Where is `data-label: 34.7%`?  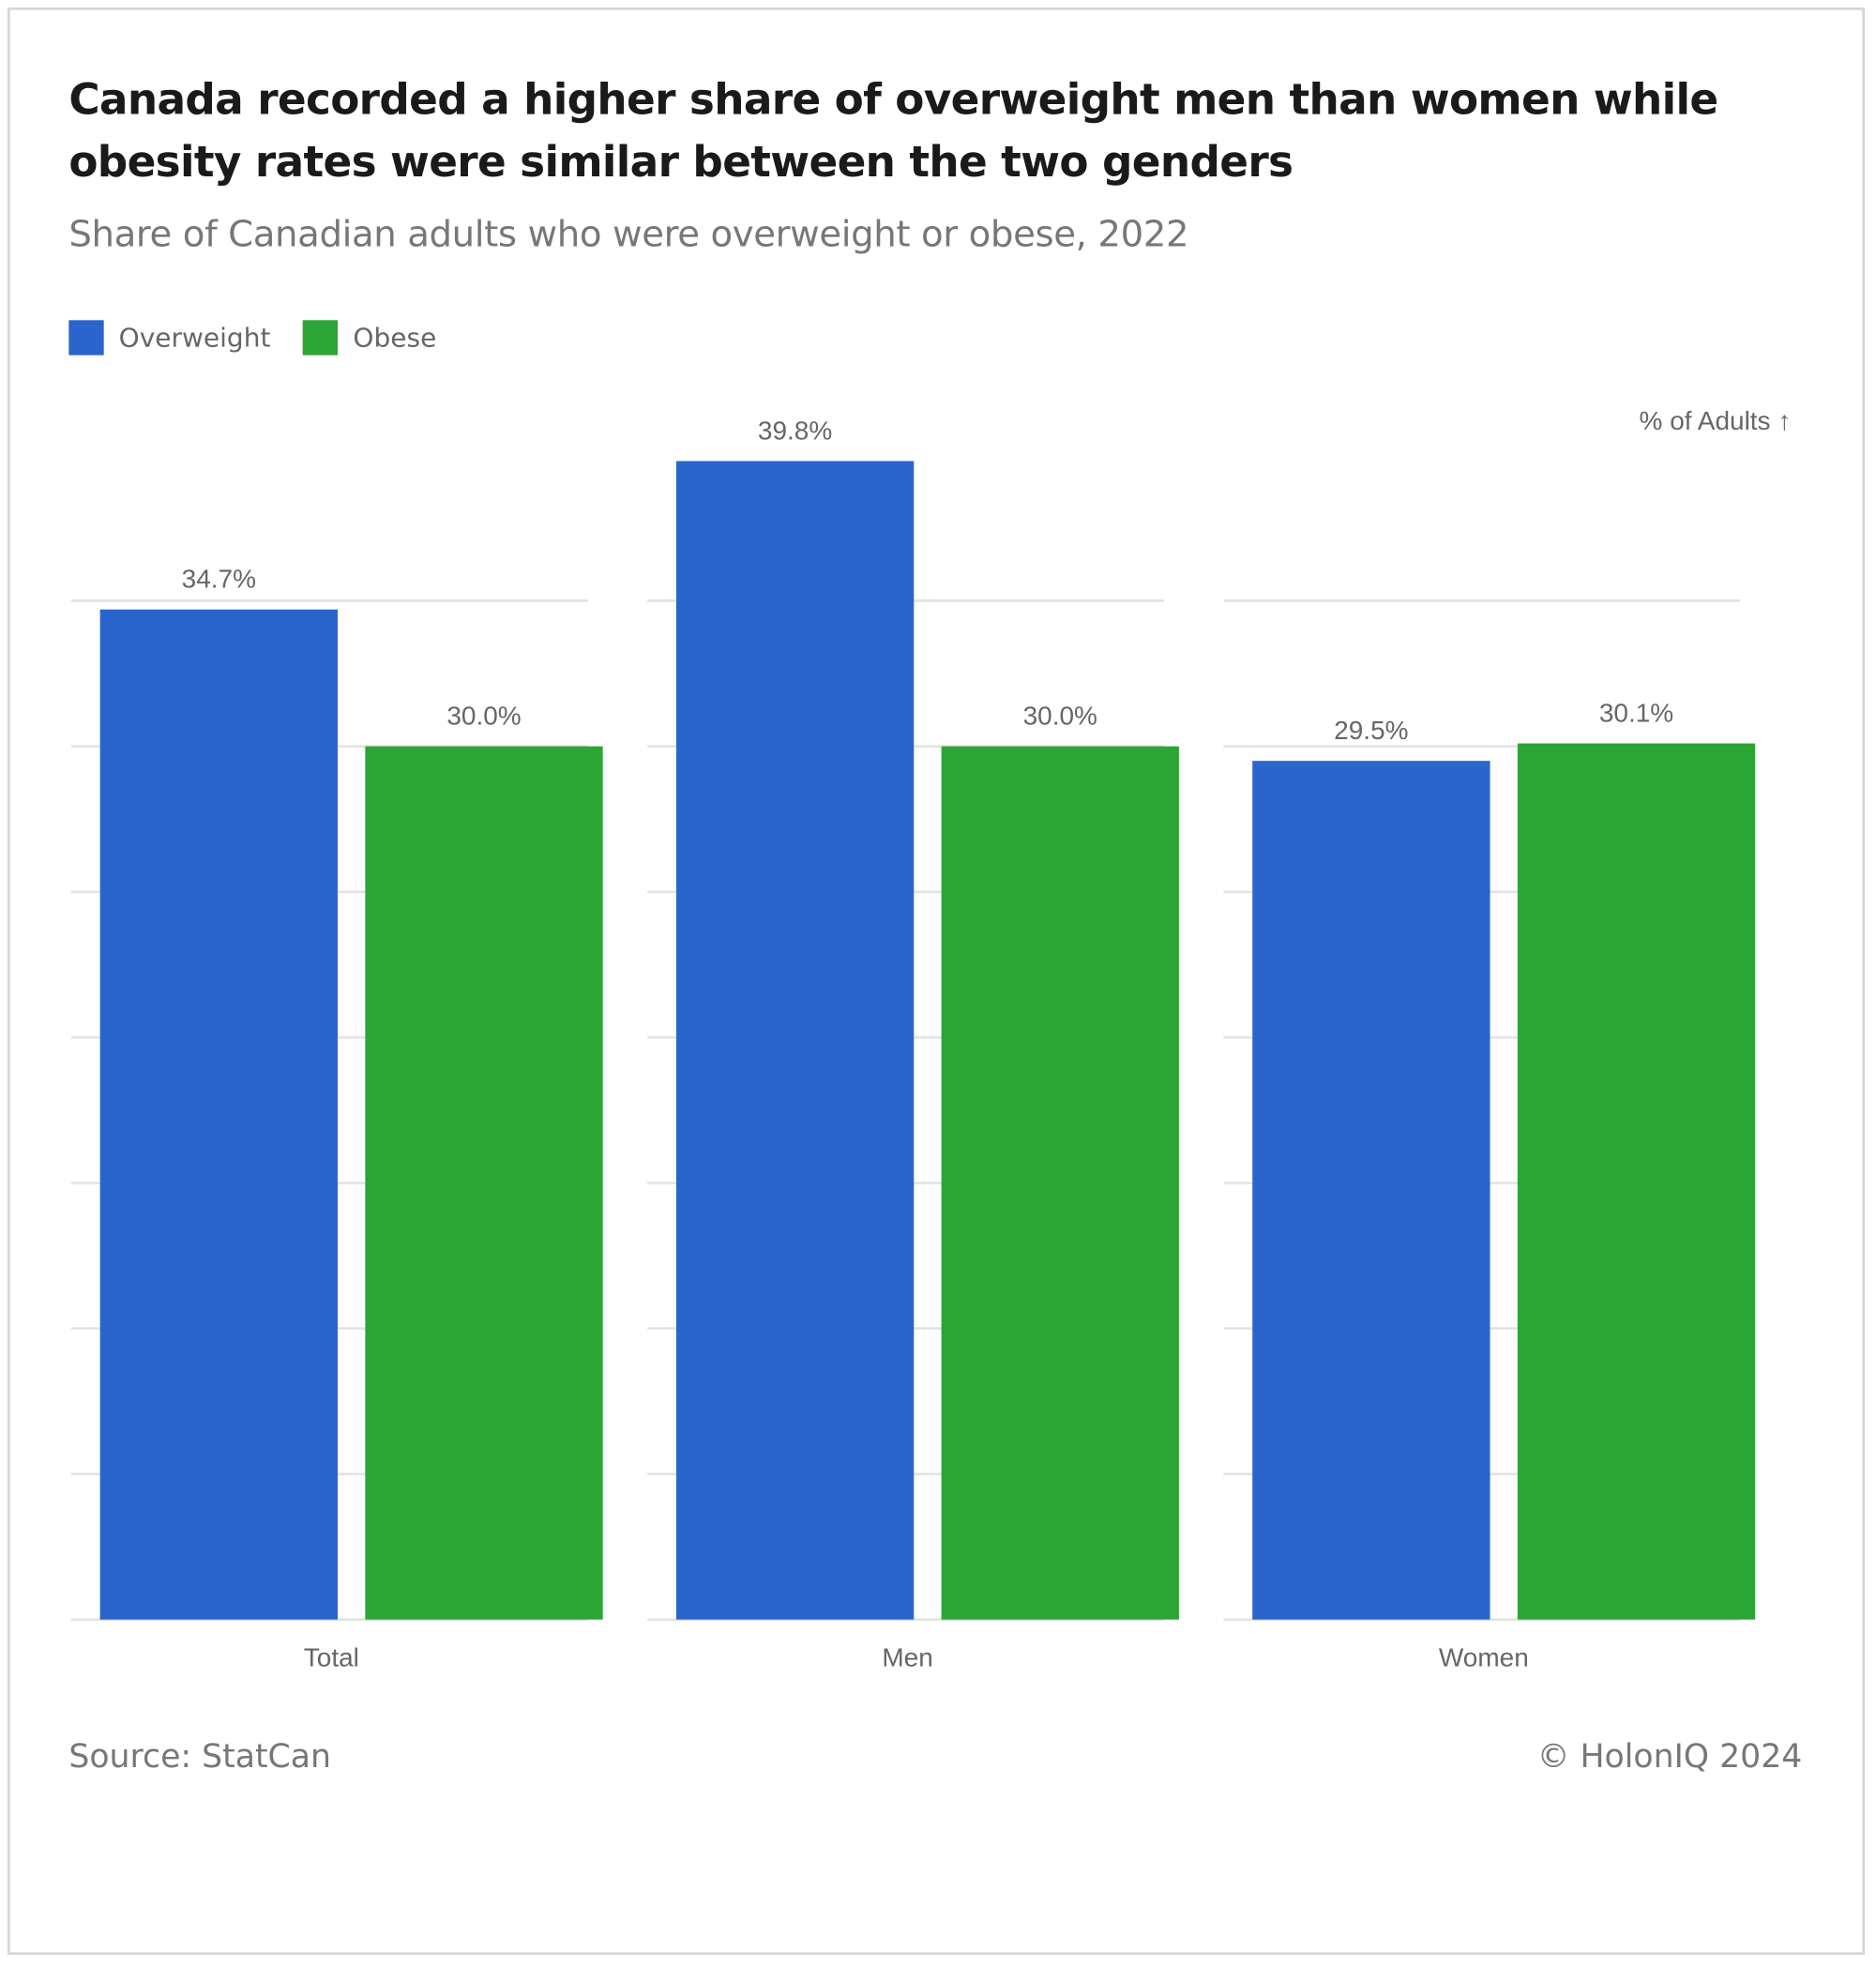
data-label: 34.7% is located at coordinates (219, 579).